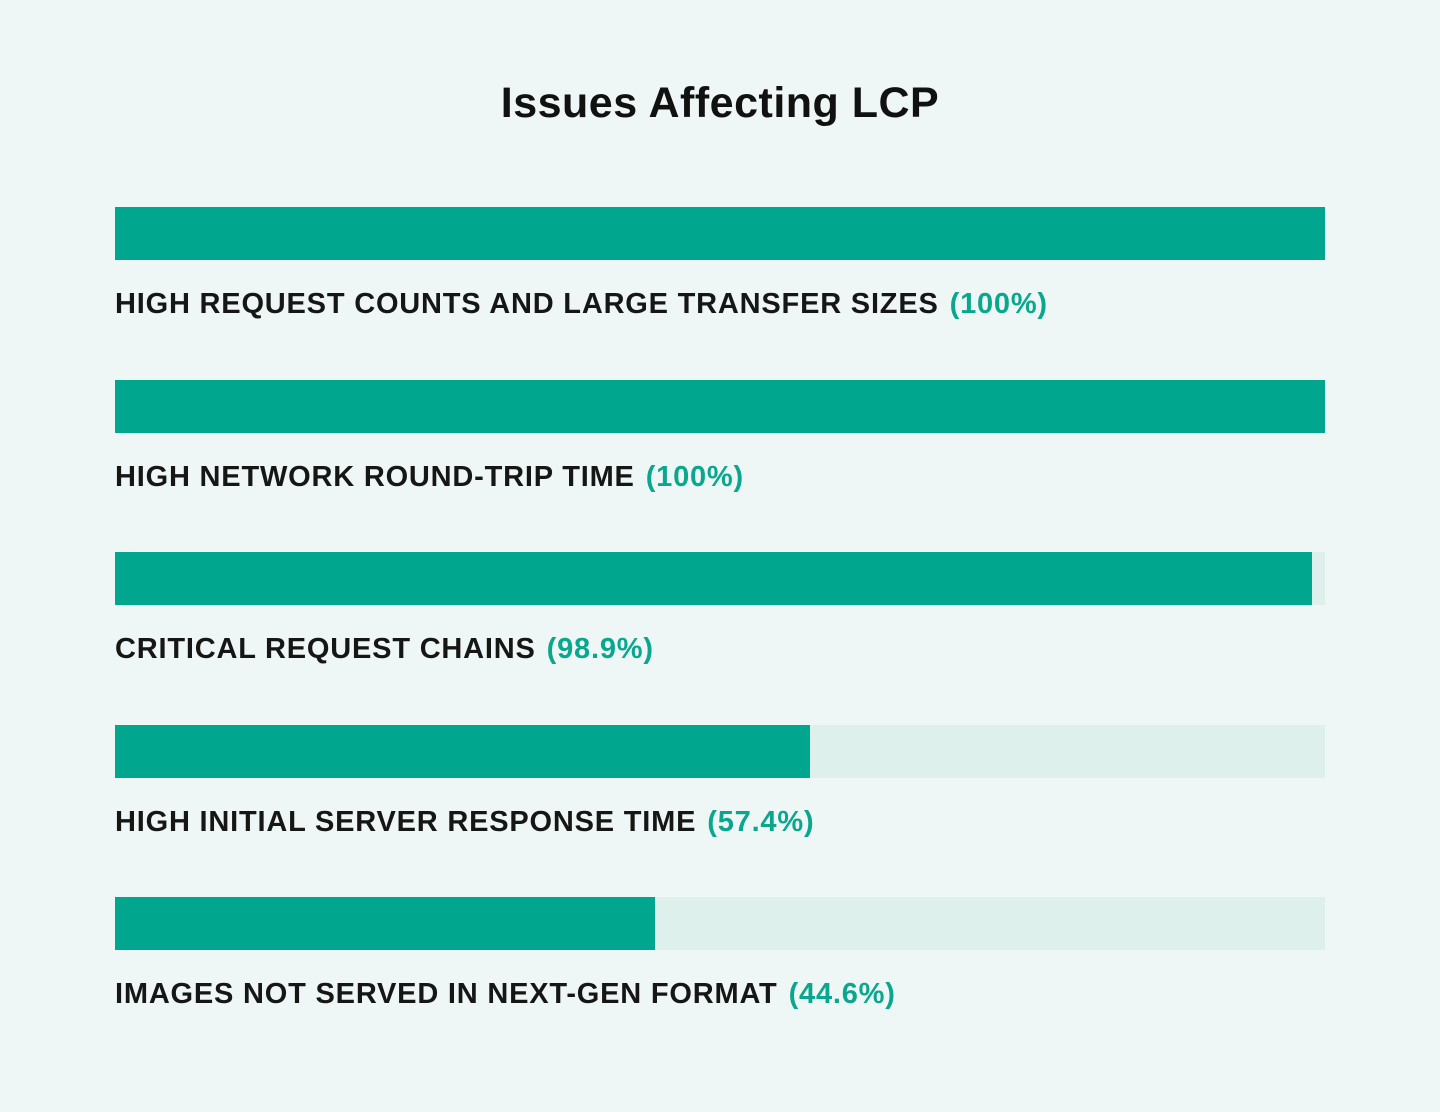 This screenshot has width=1440, height=1112. What do you see at coordinates (761, 821) in the screenshot?
I see `bar-percent-value: (57.4%)` at bounding box center [761, 821].